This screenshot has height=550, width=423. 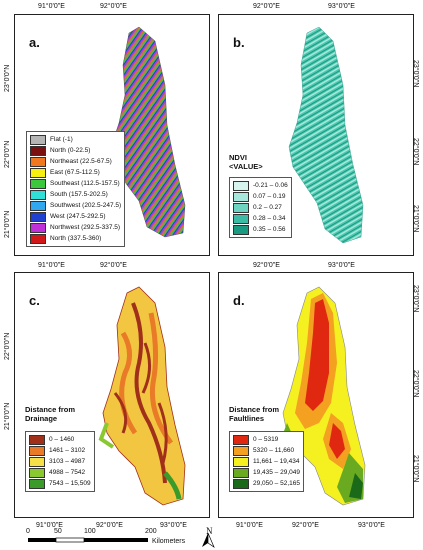 What do you see at coordinates (239, 300) in the screenshot?
I see `panel-label-d: d.` at bounding box center [239, 300].